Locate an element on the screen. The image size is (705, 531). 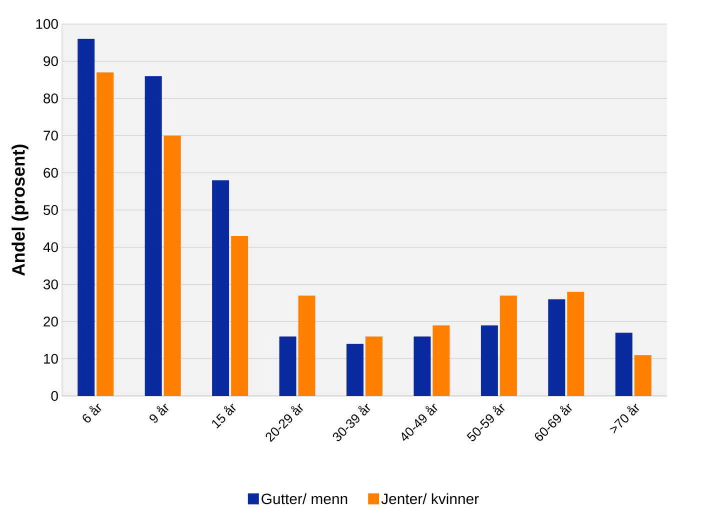
y-axis-title: Andel (prosent) is located at coordinates (20, 210).